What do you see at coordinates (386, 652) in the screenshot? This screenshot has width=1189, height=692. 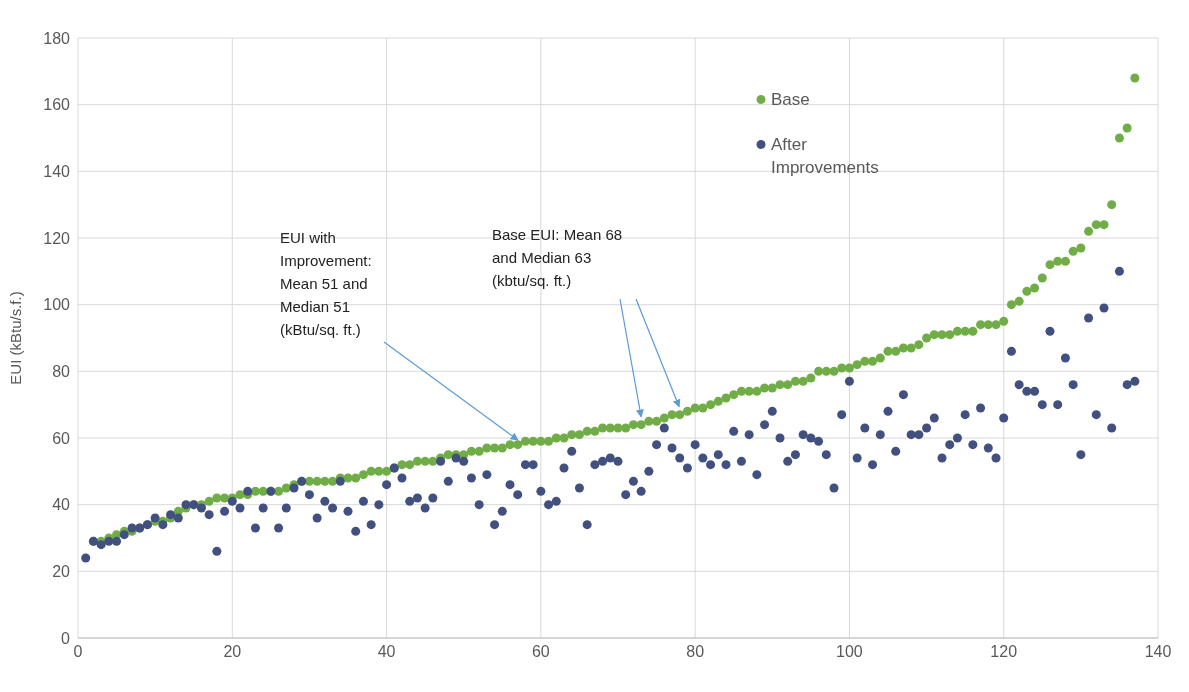 I see `x-tick-label: 40` at bounding box center [386, 652].